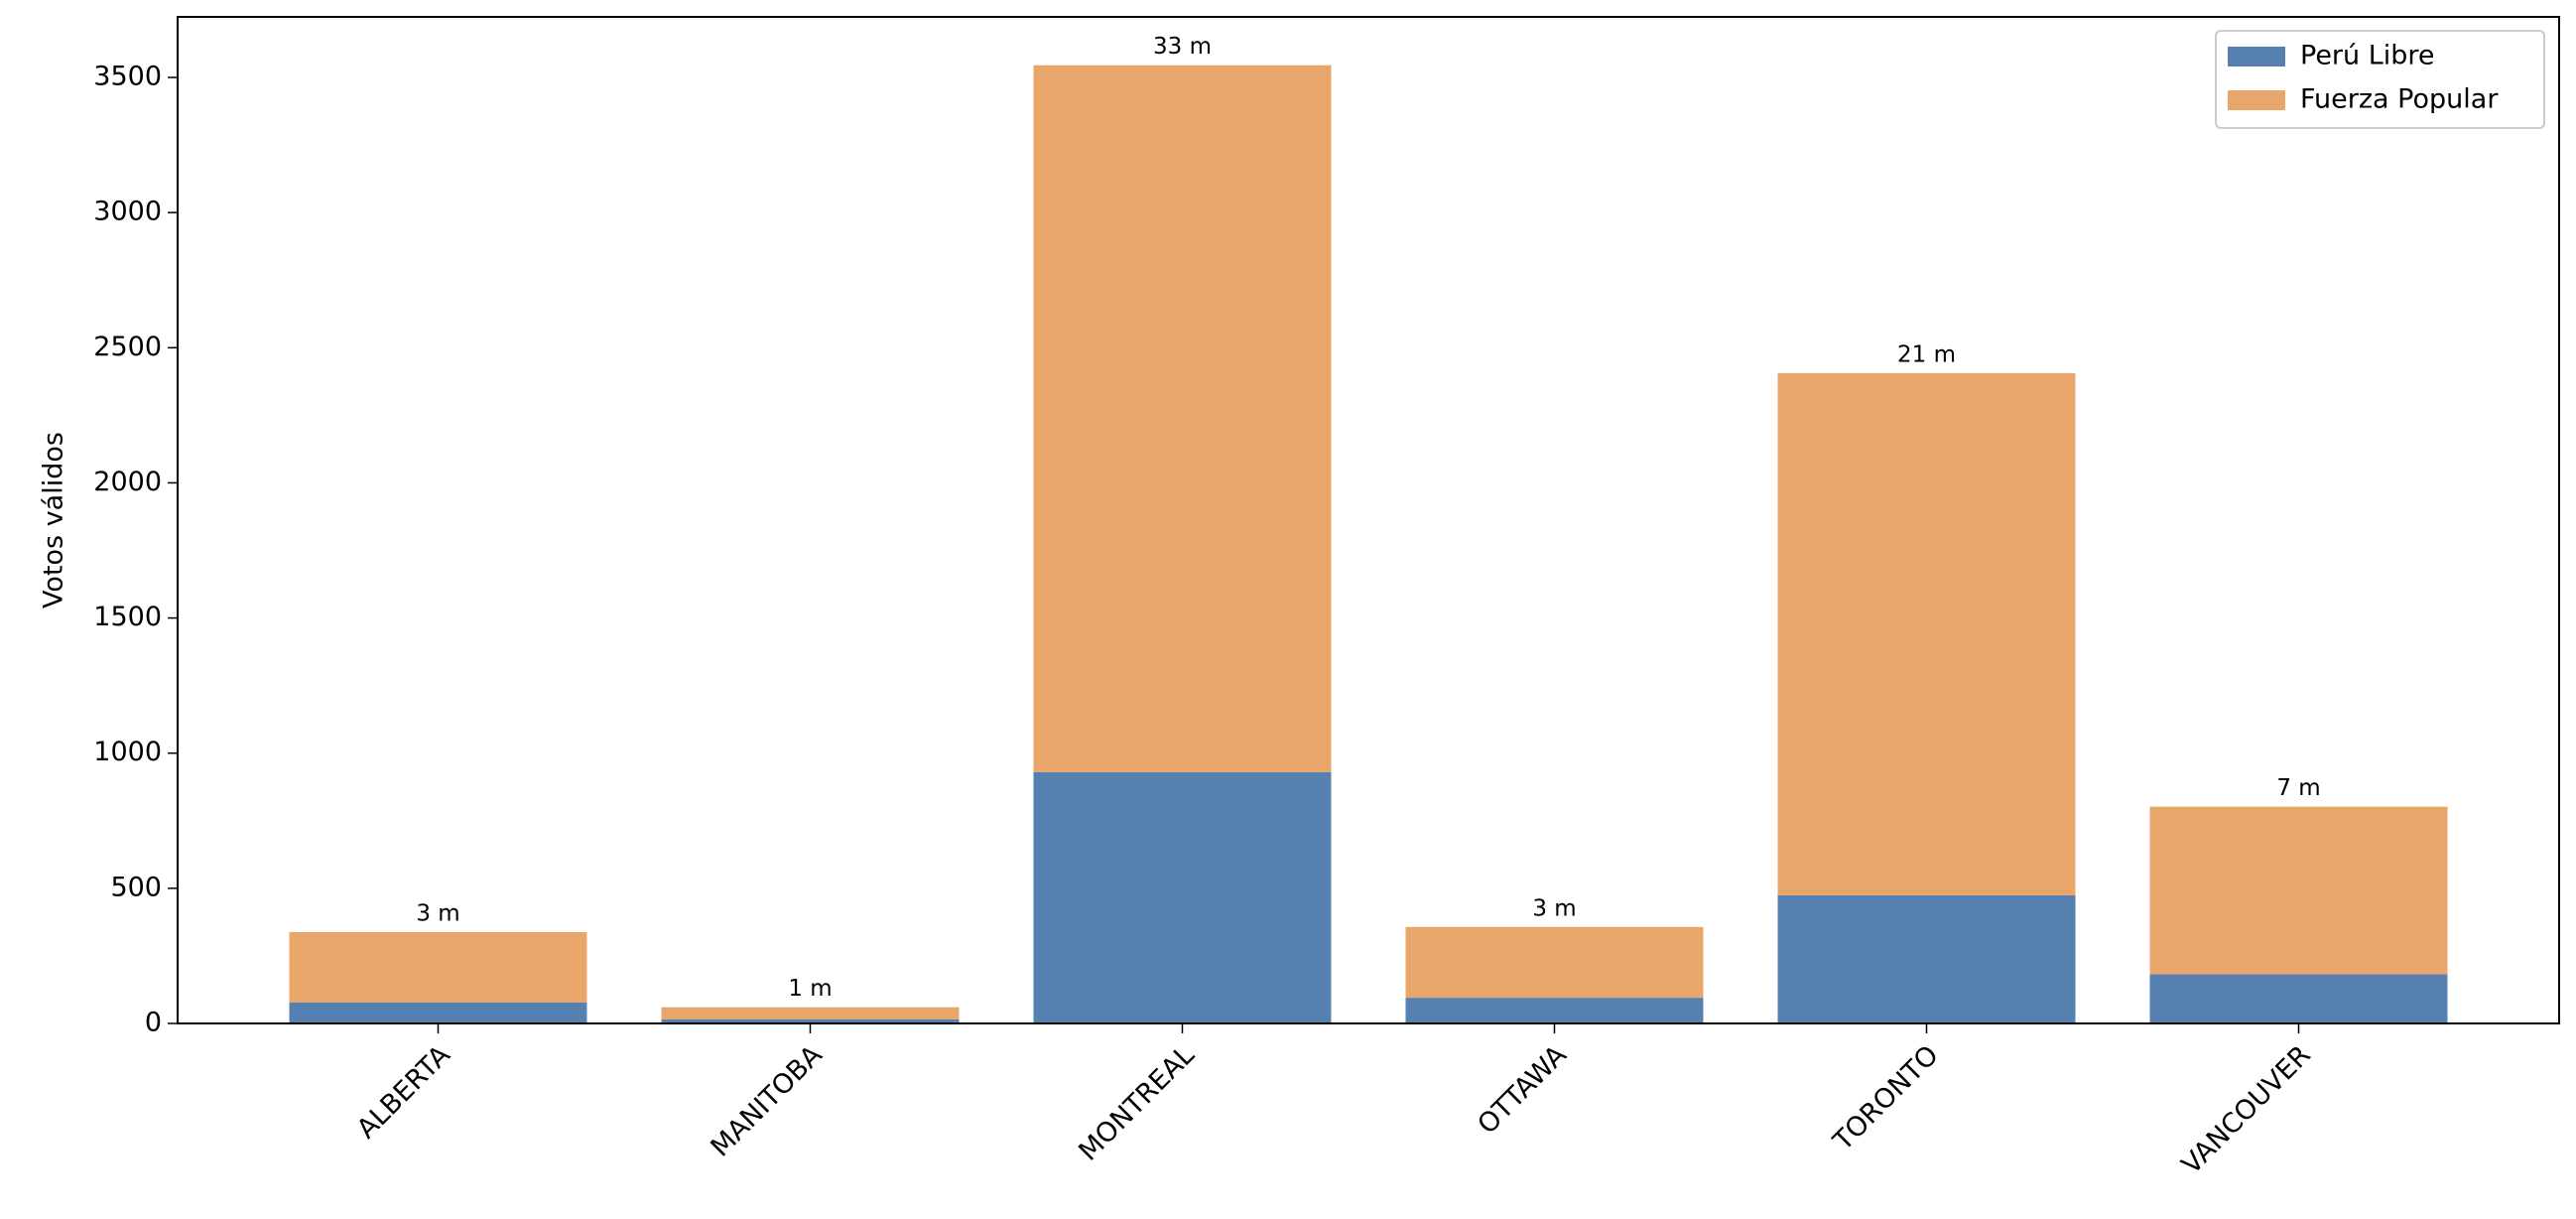  I want to click on bar-label: 33 m, so click(1183, 47).